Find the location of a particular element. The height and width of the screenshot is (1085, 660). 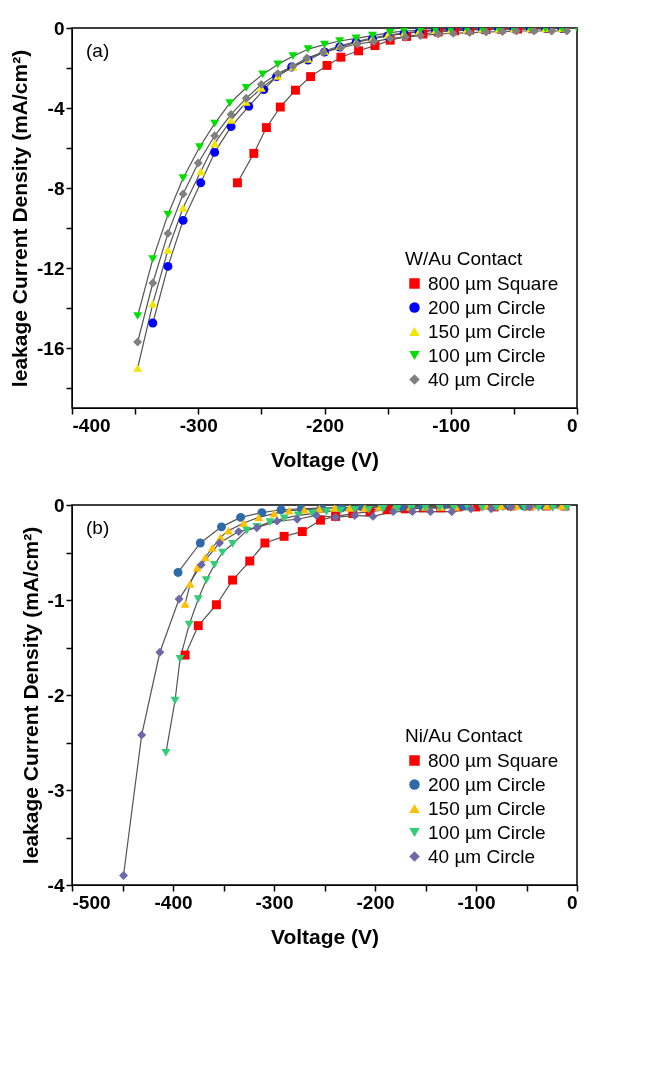

legend-title: Ni/Au Contact is located at coordinates (464, 735).